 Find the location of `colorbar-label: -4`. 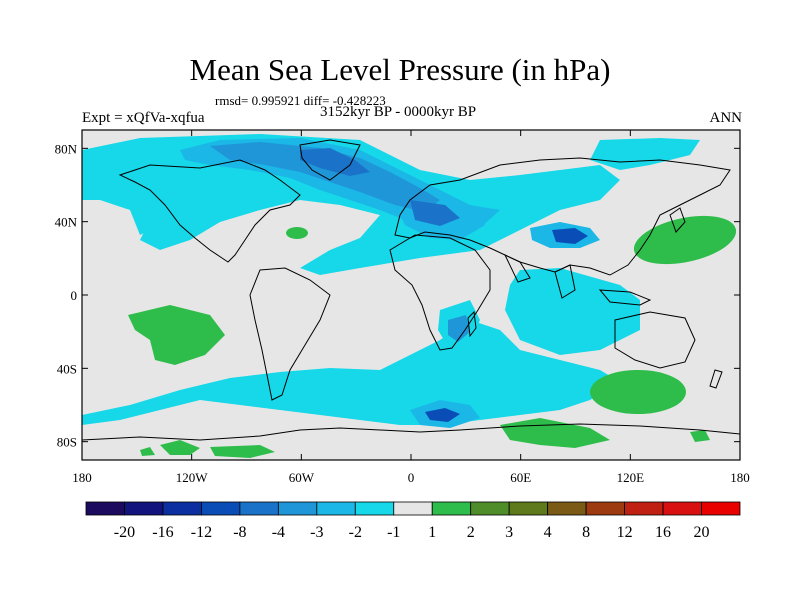

colorbar-label: -4 is located at coordinates (278, 532).